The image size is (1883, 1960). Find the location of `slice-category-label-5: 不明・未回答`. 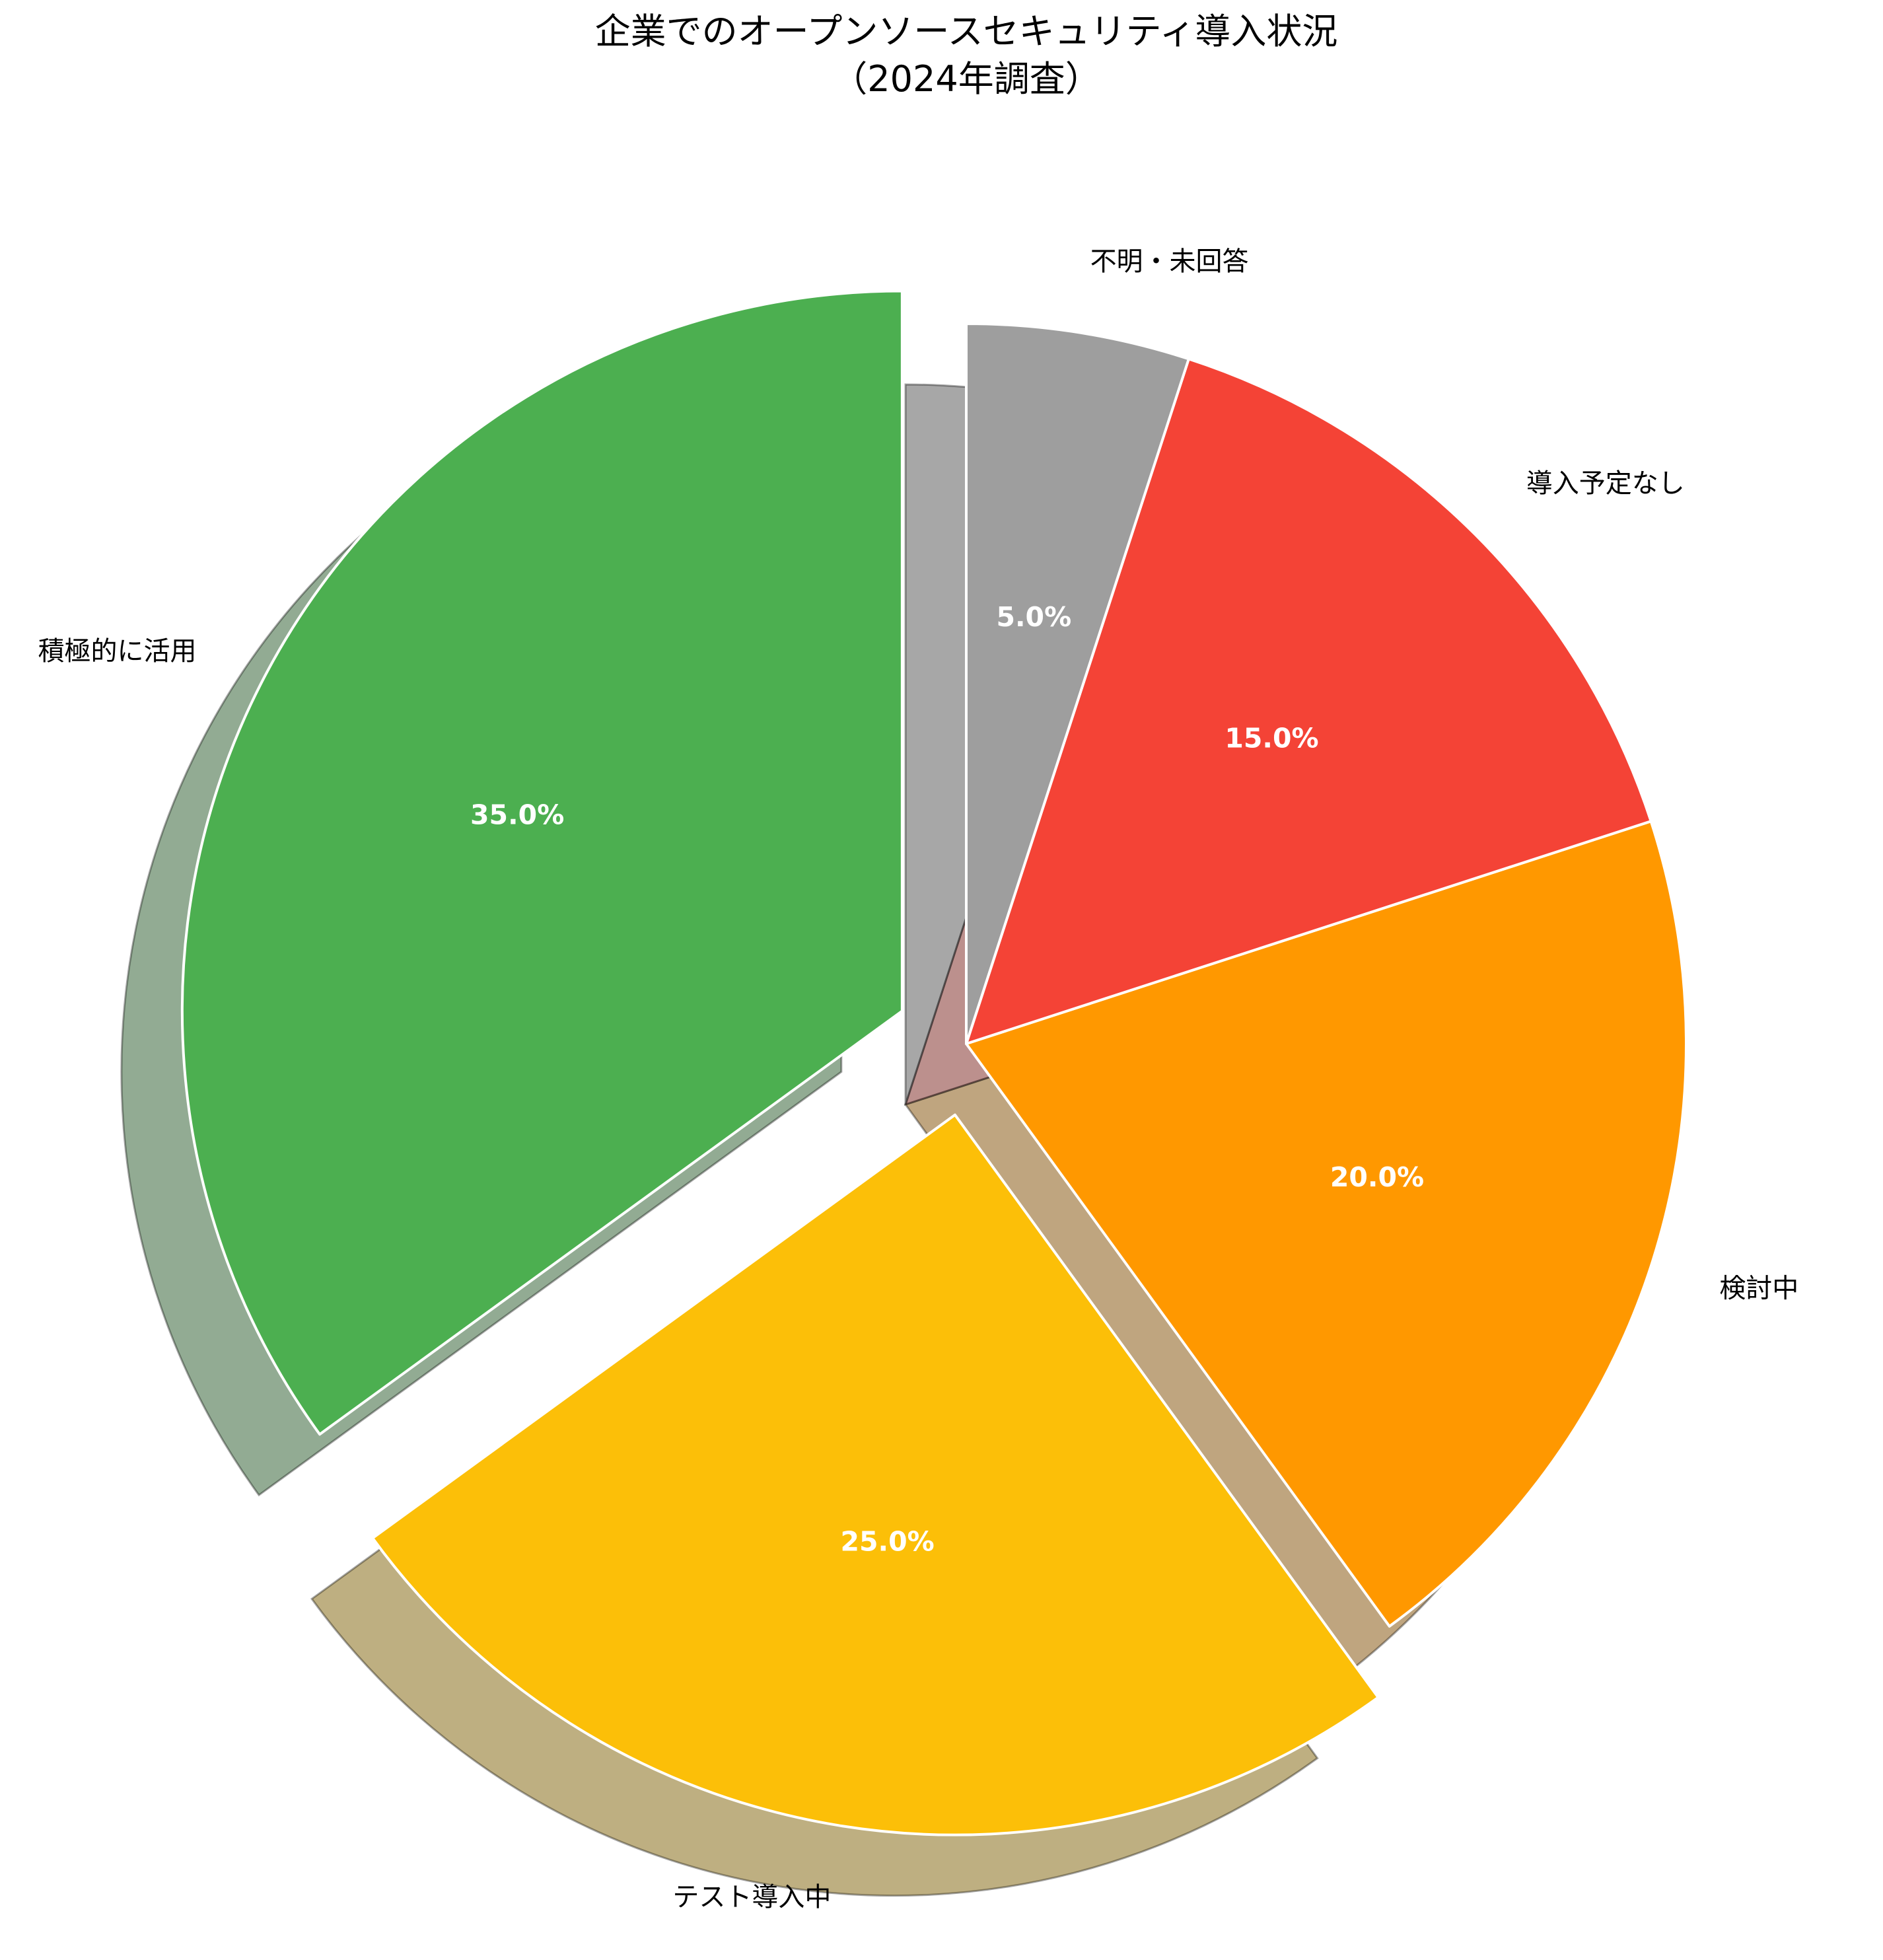

slice-category-label-5: 不明・未回答 is located at coordinates (1169, 261).